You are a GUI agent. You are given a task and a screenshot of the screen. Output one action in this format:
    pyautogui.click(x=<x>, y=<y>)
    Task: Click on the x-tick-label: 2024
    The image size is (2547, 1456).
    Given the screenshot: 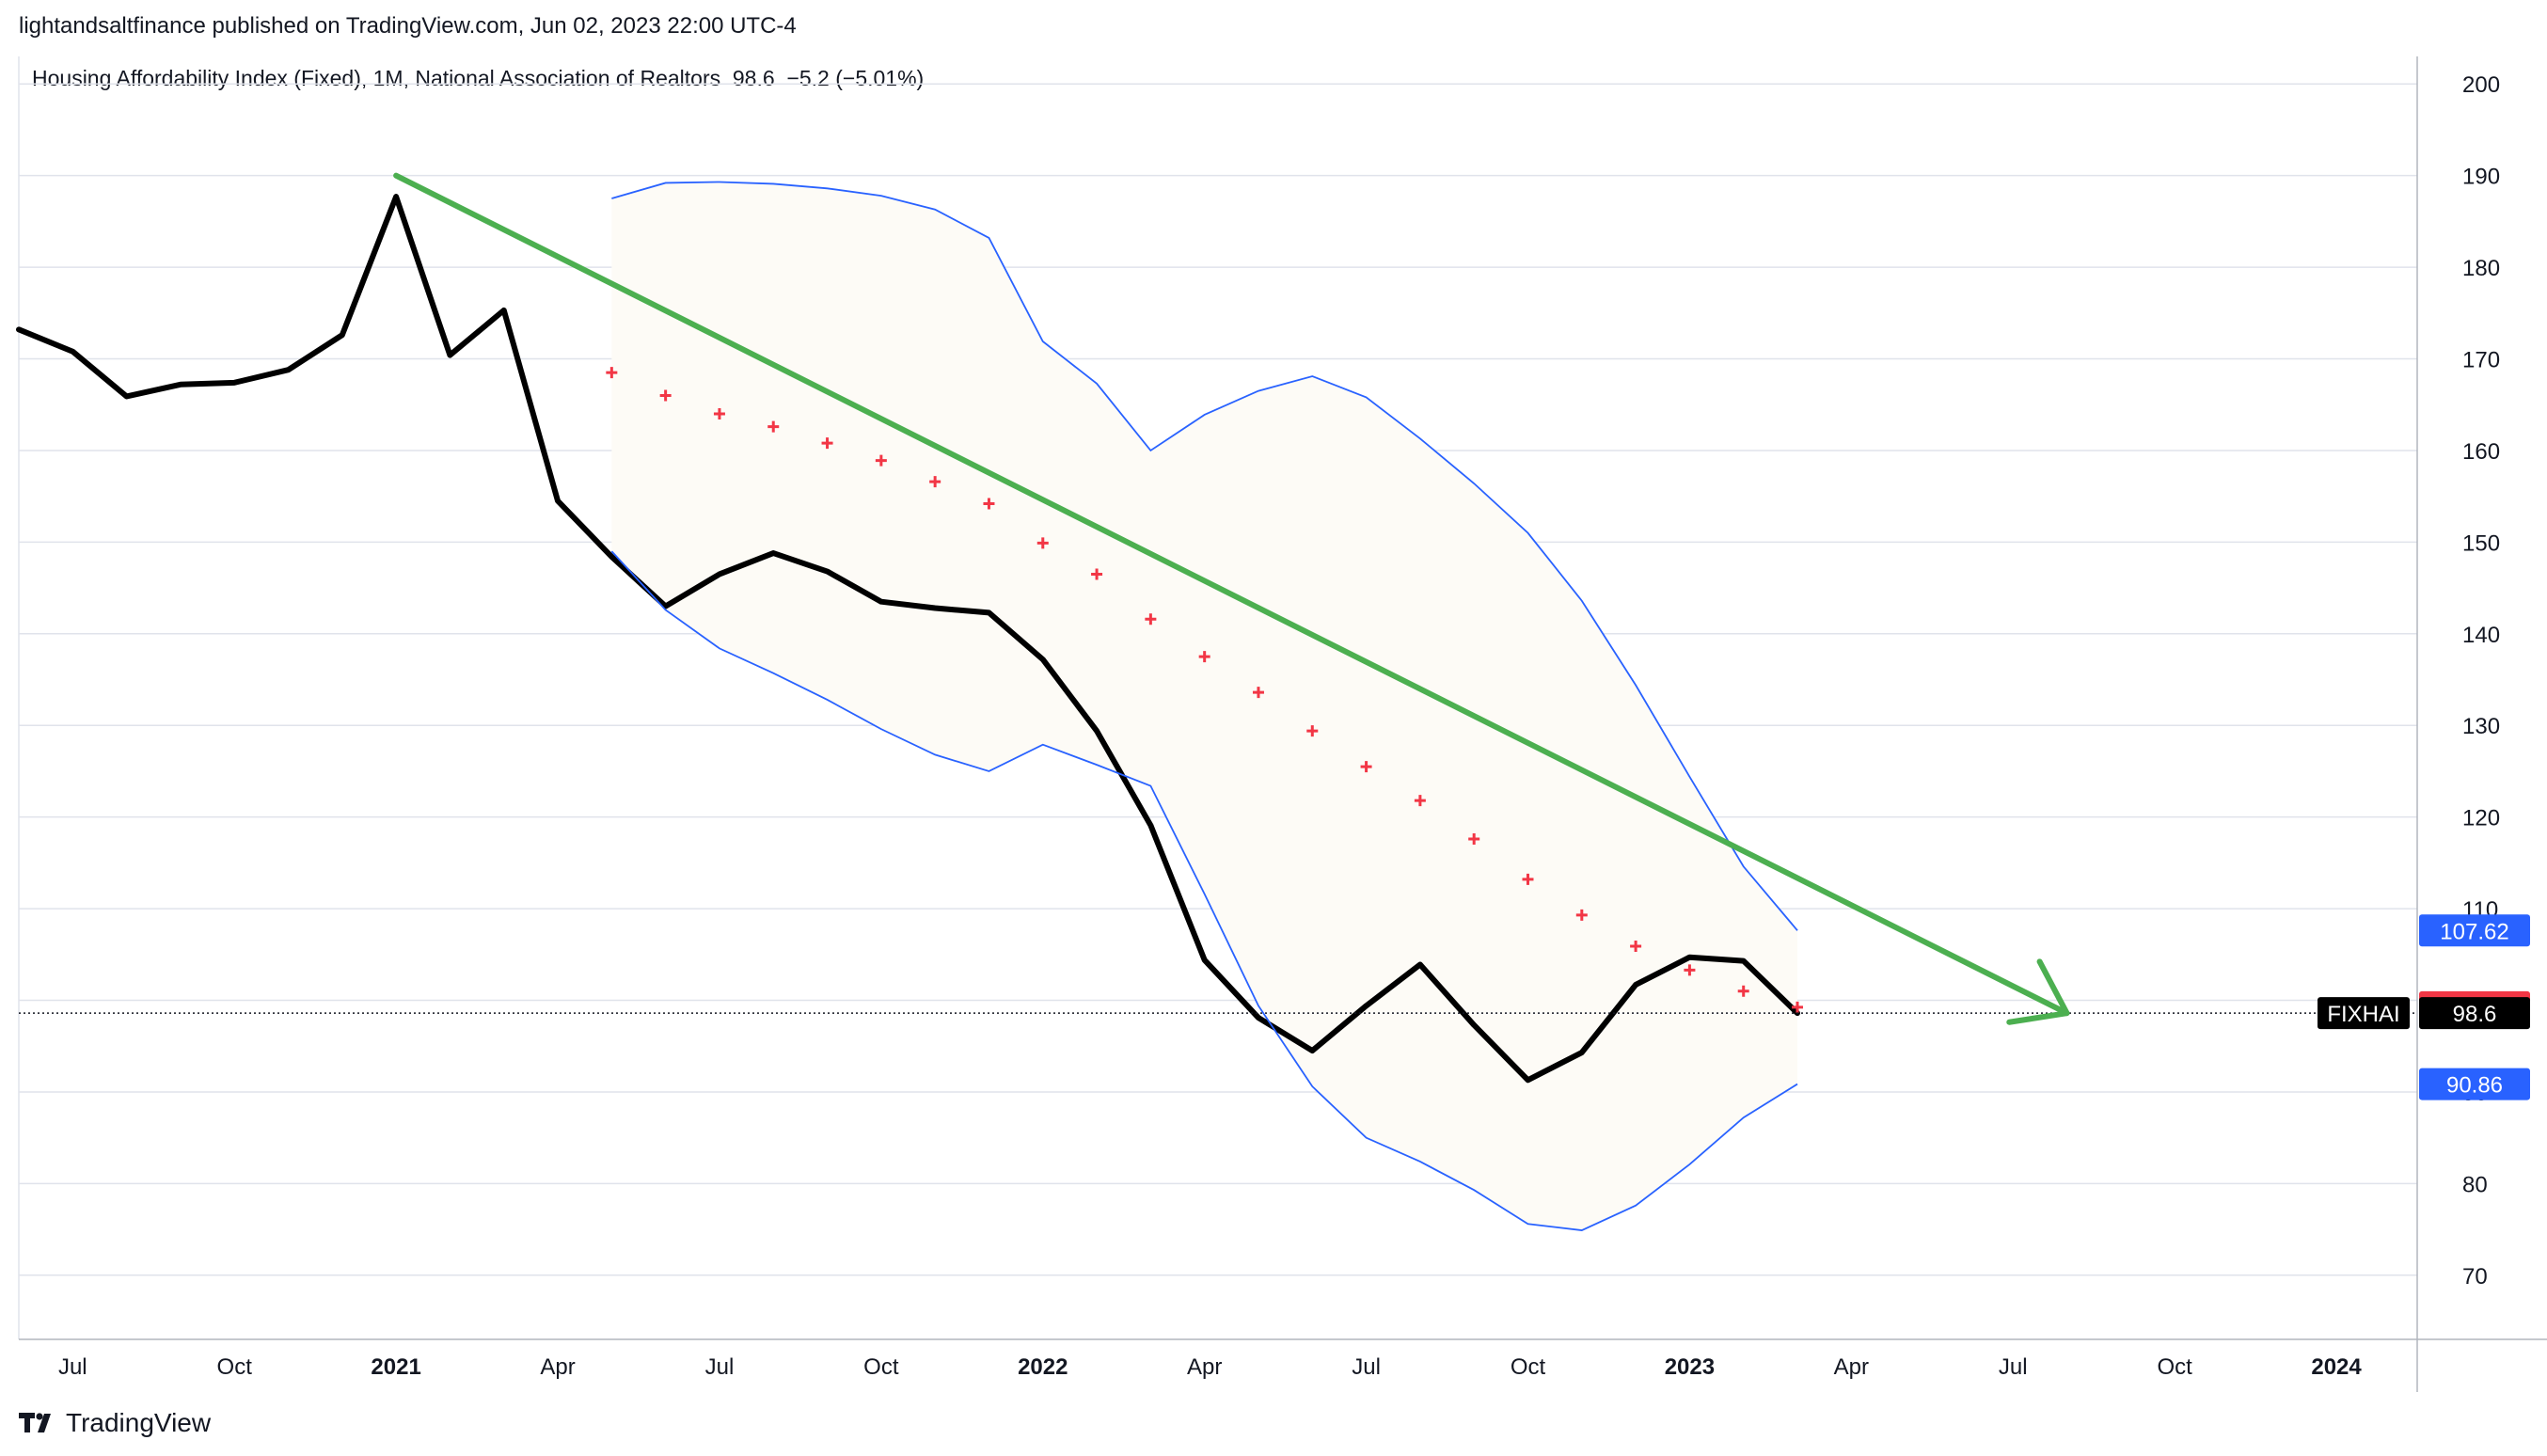 What is the action you would take?
    pyautogui.click(x=2336, y=1367)
    